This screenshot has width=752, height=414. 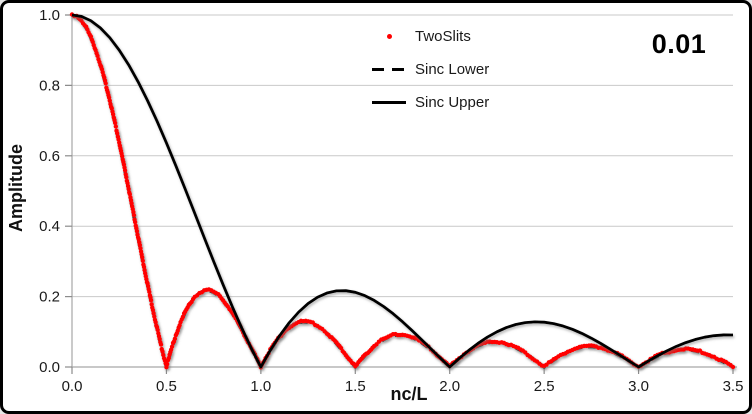 I want to click on x-axis-title: nc/L, so click(x=409, y=394).